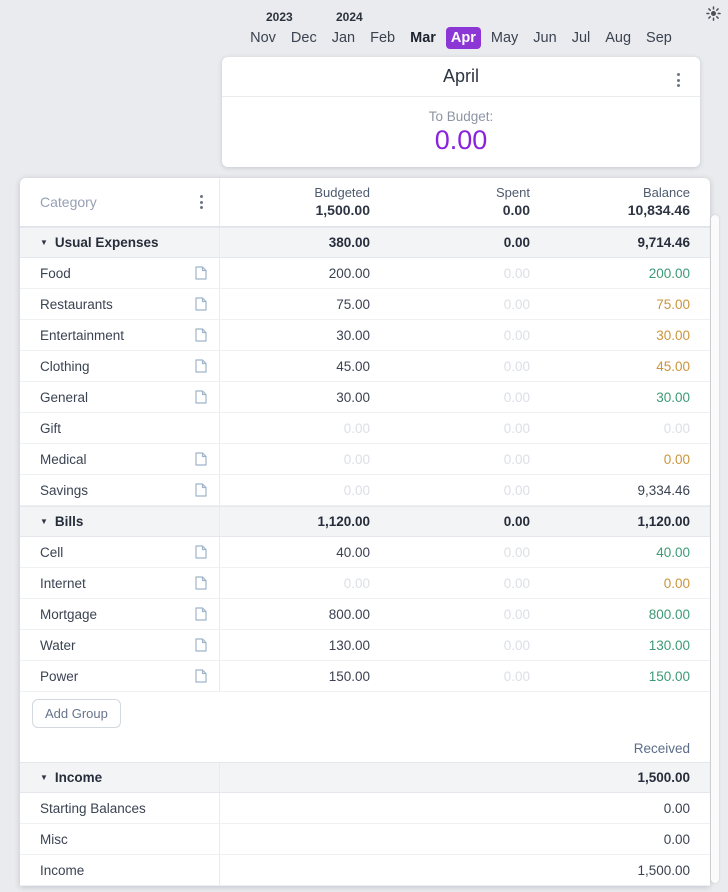 The width and height of the screenshot is (728, 892). I want to click on budgeted-value: 45.00, so click(353, 366).